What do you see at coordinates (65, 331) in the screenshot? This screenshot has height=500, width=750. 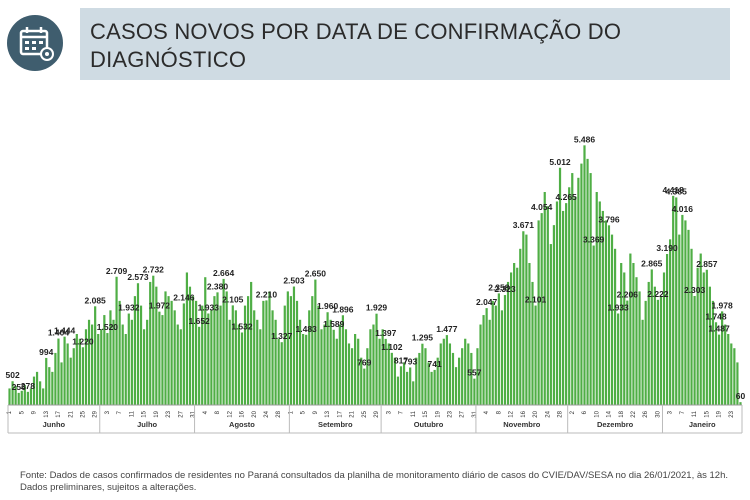 I see `data-label: 1.444` at bounding box center [65, 331].